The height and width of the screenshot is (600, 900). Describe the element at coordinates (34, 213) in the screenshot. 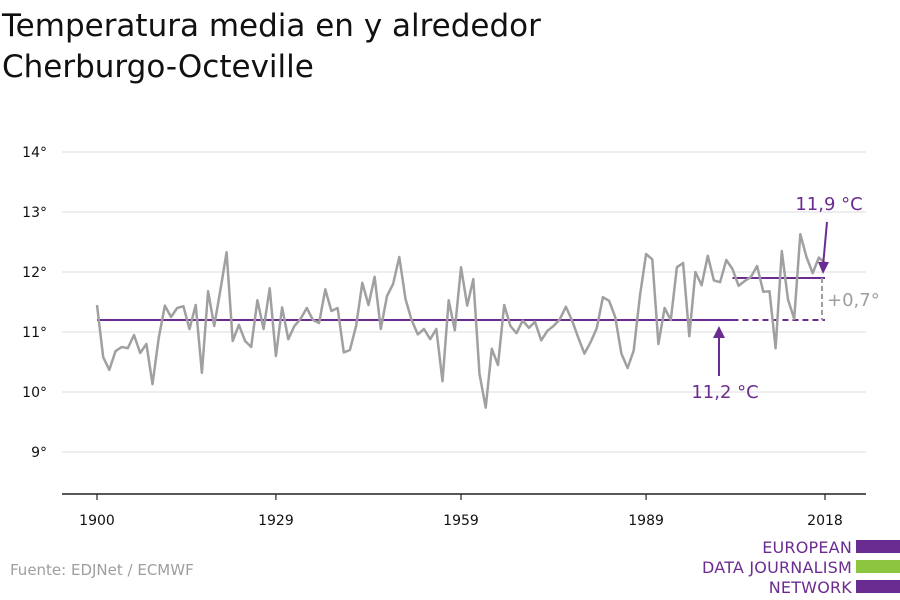

I see `y-tick-label-13: 13°` at that location.